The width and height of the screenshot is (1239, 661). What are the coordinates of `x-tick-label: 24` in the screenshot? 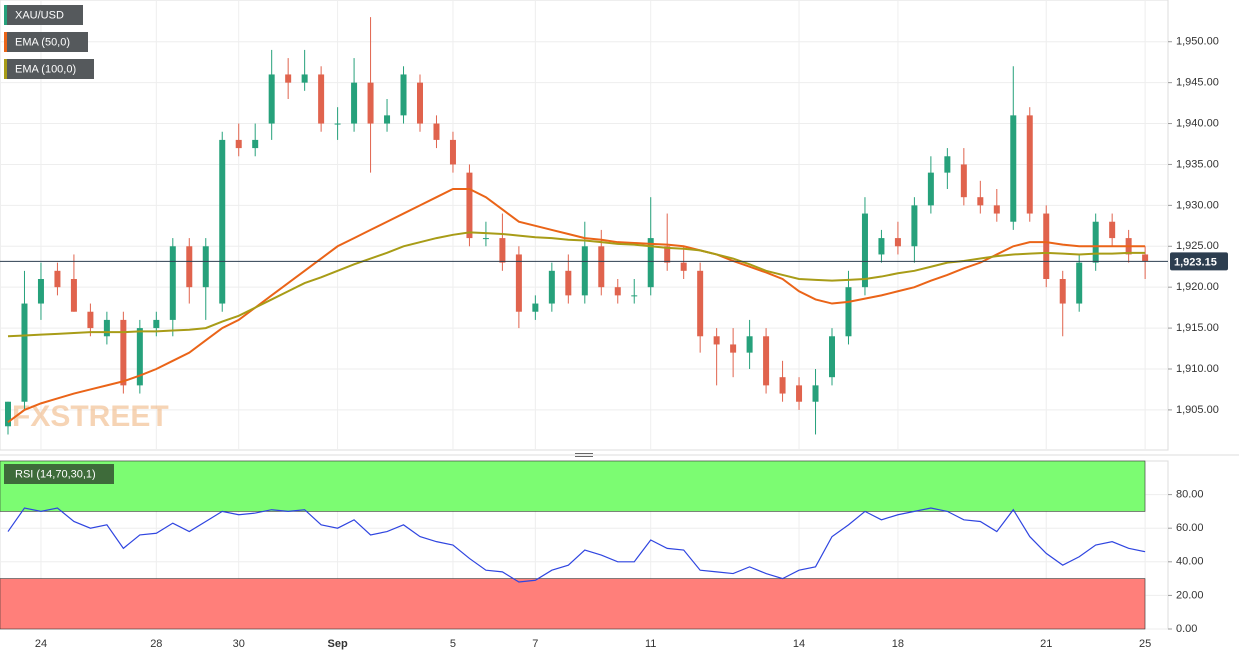 It's located at (41, 644).